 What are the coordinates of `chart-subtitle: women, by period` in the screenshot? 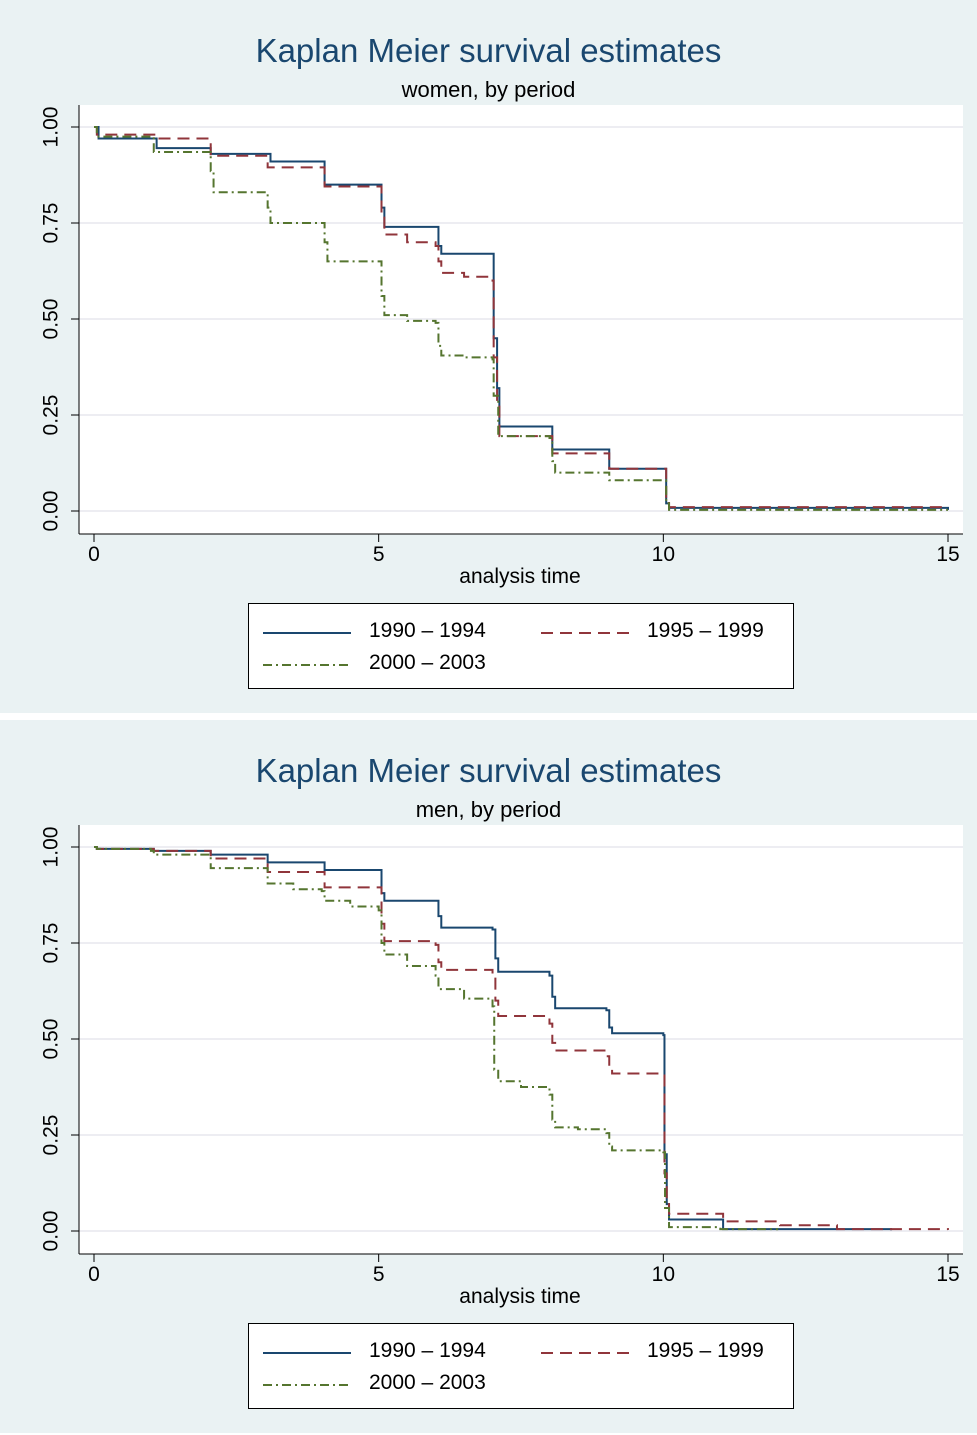 It's located at (488, 89).